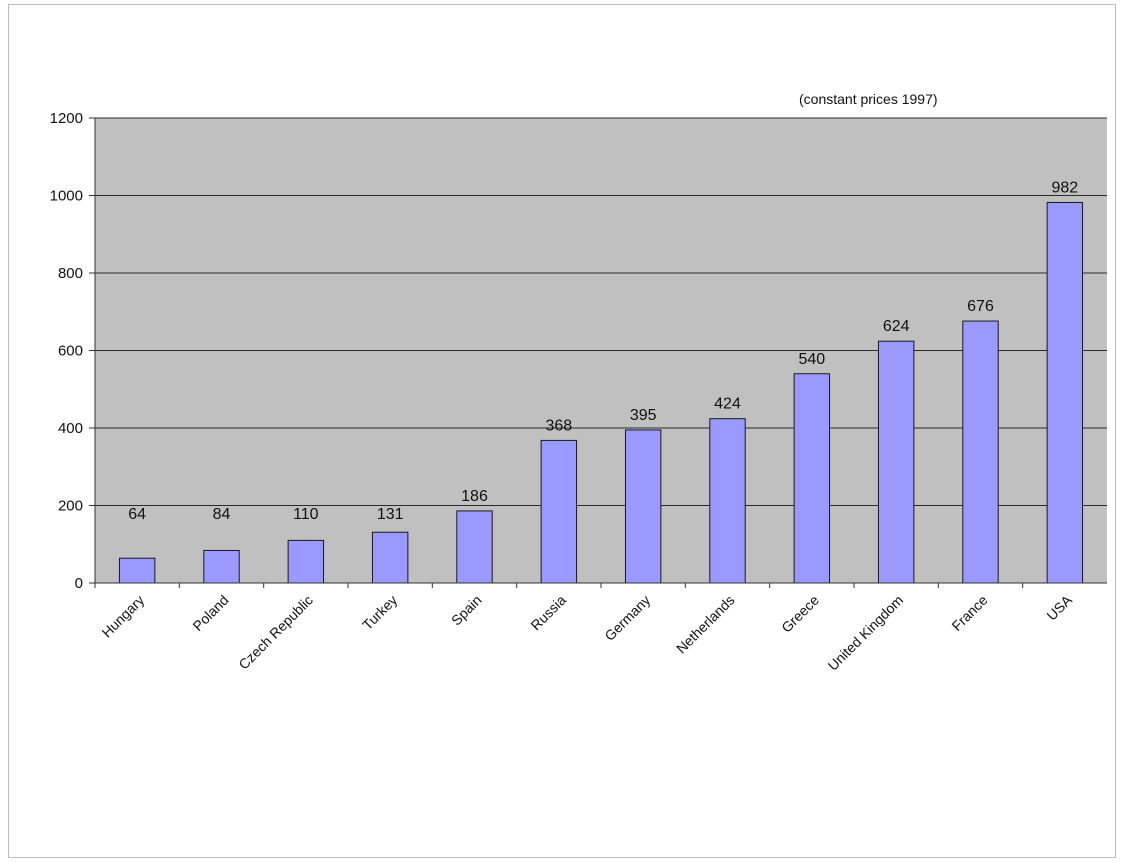  I want to click on y-tick-label: 200, so click(70, 506).